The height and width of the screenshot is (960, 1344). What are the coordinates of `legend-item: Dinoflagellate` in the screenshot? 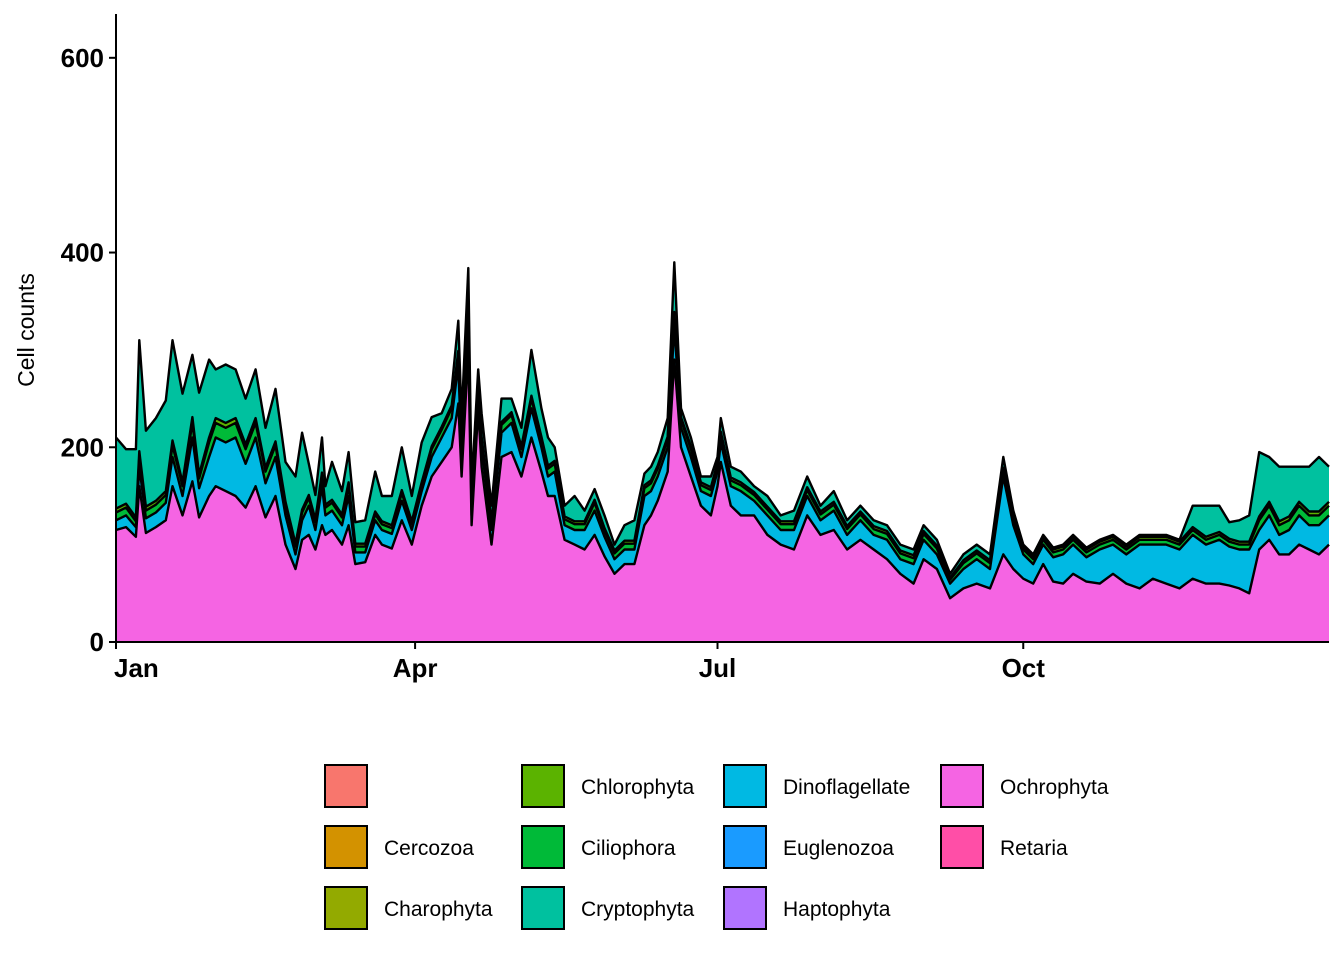 It's located at (816, 786).